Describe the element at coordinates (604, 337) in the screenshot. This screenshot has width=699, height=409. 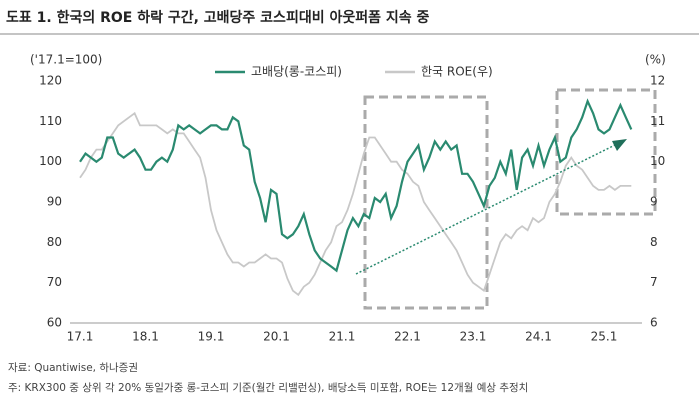
I see `x-tick-label: 25.1` at that location.